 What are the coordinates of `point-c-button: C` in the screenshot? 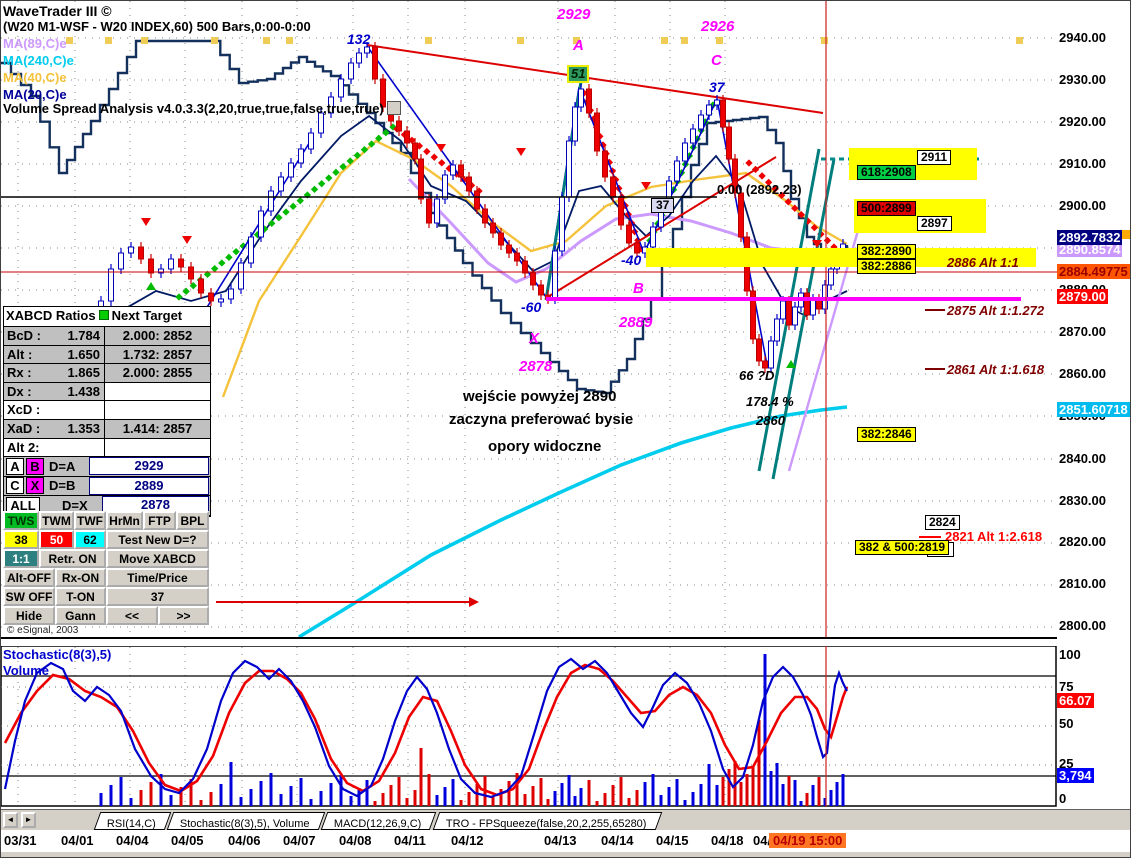 It's located at (15, 486).